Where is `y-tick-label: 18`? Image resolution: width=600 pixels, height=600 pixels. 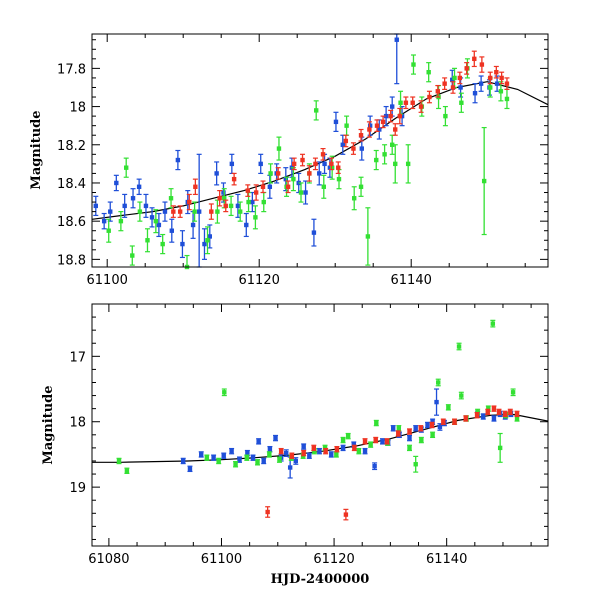
y-tick-label: 18 is located at coordinates (77, 108).